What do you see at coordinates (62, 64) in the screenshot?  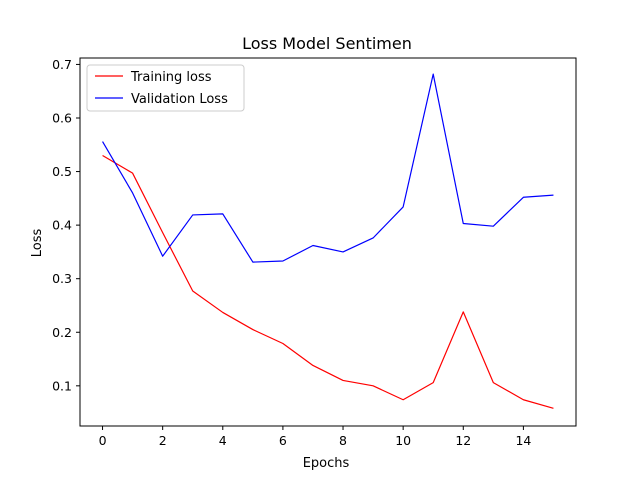 I see `y-tick-label: 0.7` at bounding box center [62, 64].